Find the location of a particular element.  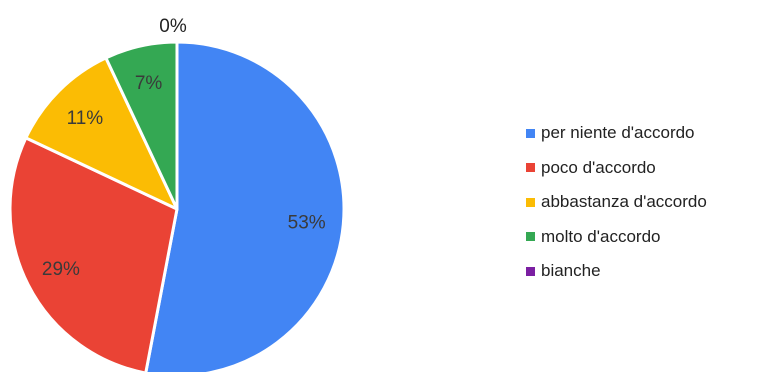

pie-label-molto-d-accordo: 7% is located at coordinates (149, 83).